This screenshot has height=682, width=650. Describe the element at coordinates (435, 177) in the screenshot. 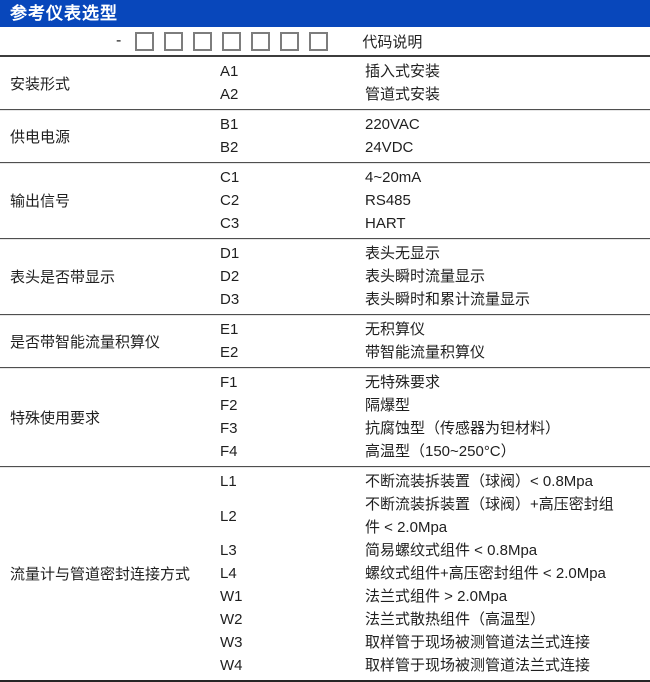

I see `option-row: C1 4~20mA` at that location.